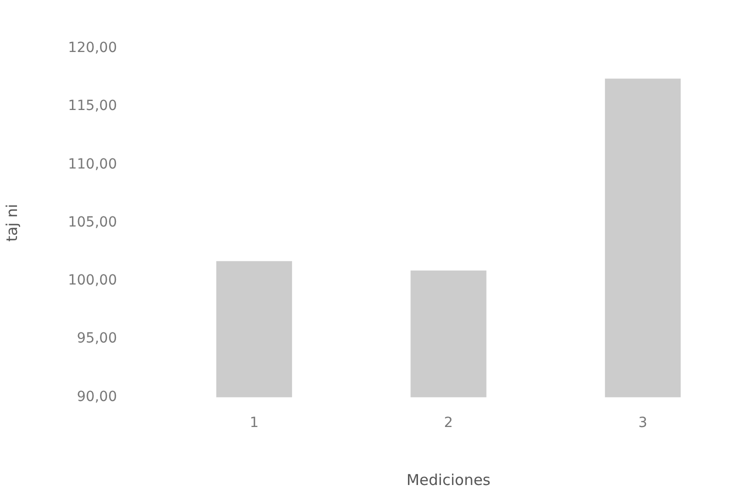 The image size is (750, 502). Describe the element at coordinates (92, 280) in the screenshot. I see `y-tick-label: 100,00` at that location.